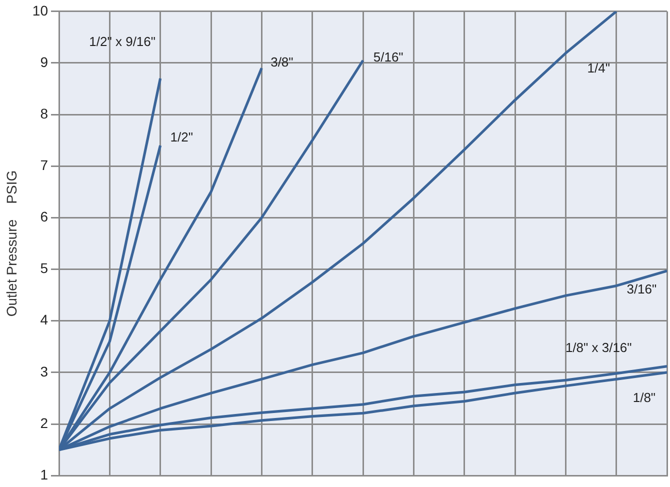 This screenshot has width=670, height=487. What do you see at coordinates (44, 216) in the screenshot?
I see `y-tick-label: 6` at bounding box center [44, 216].